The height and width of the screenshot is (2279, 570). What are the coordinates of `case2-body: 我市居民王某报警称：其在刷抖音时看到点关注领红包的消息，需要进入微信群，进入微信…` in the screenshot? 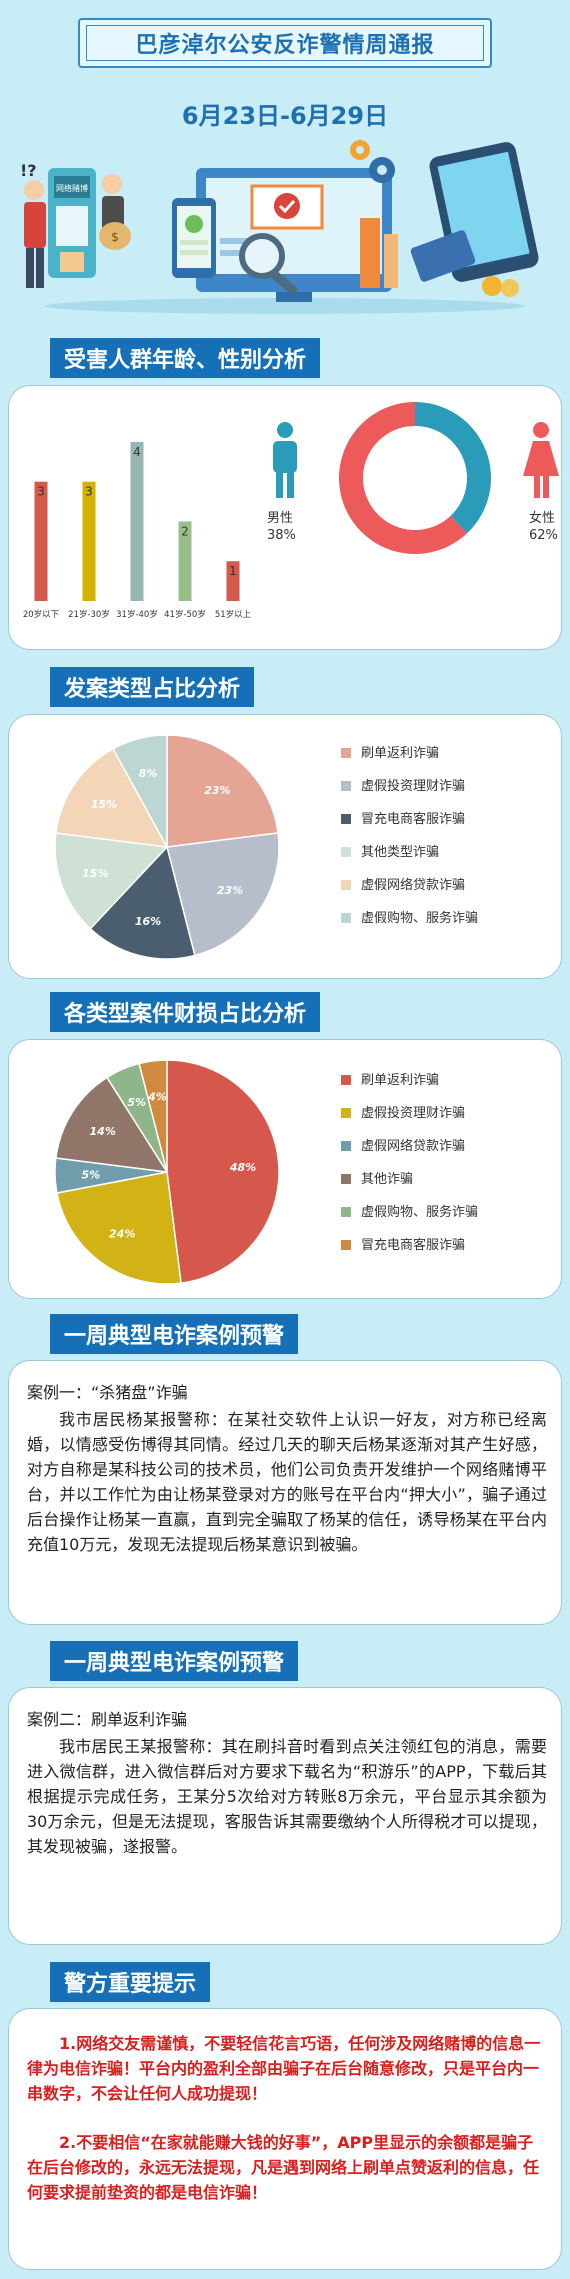 It's located at (287, 1796).